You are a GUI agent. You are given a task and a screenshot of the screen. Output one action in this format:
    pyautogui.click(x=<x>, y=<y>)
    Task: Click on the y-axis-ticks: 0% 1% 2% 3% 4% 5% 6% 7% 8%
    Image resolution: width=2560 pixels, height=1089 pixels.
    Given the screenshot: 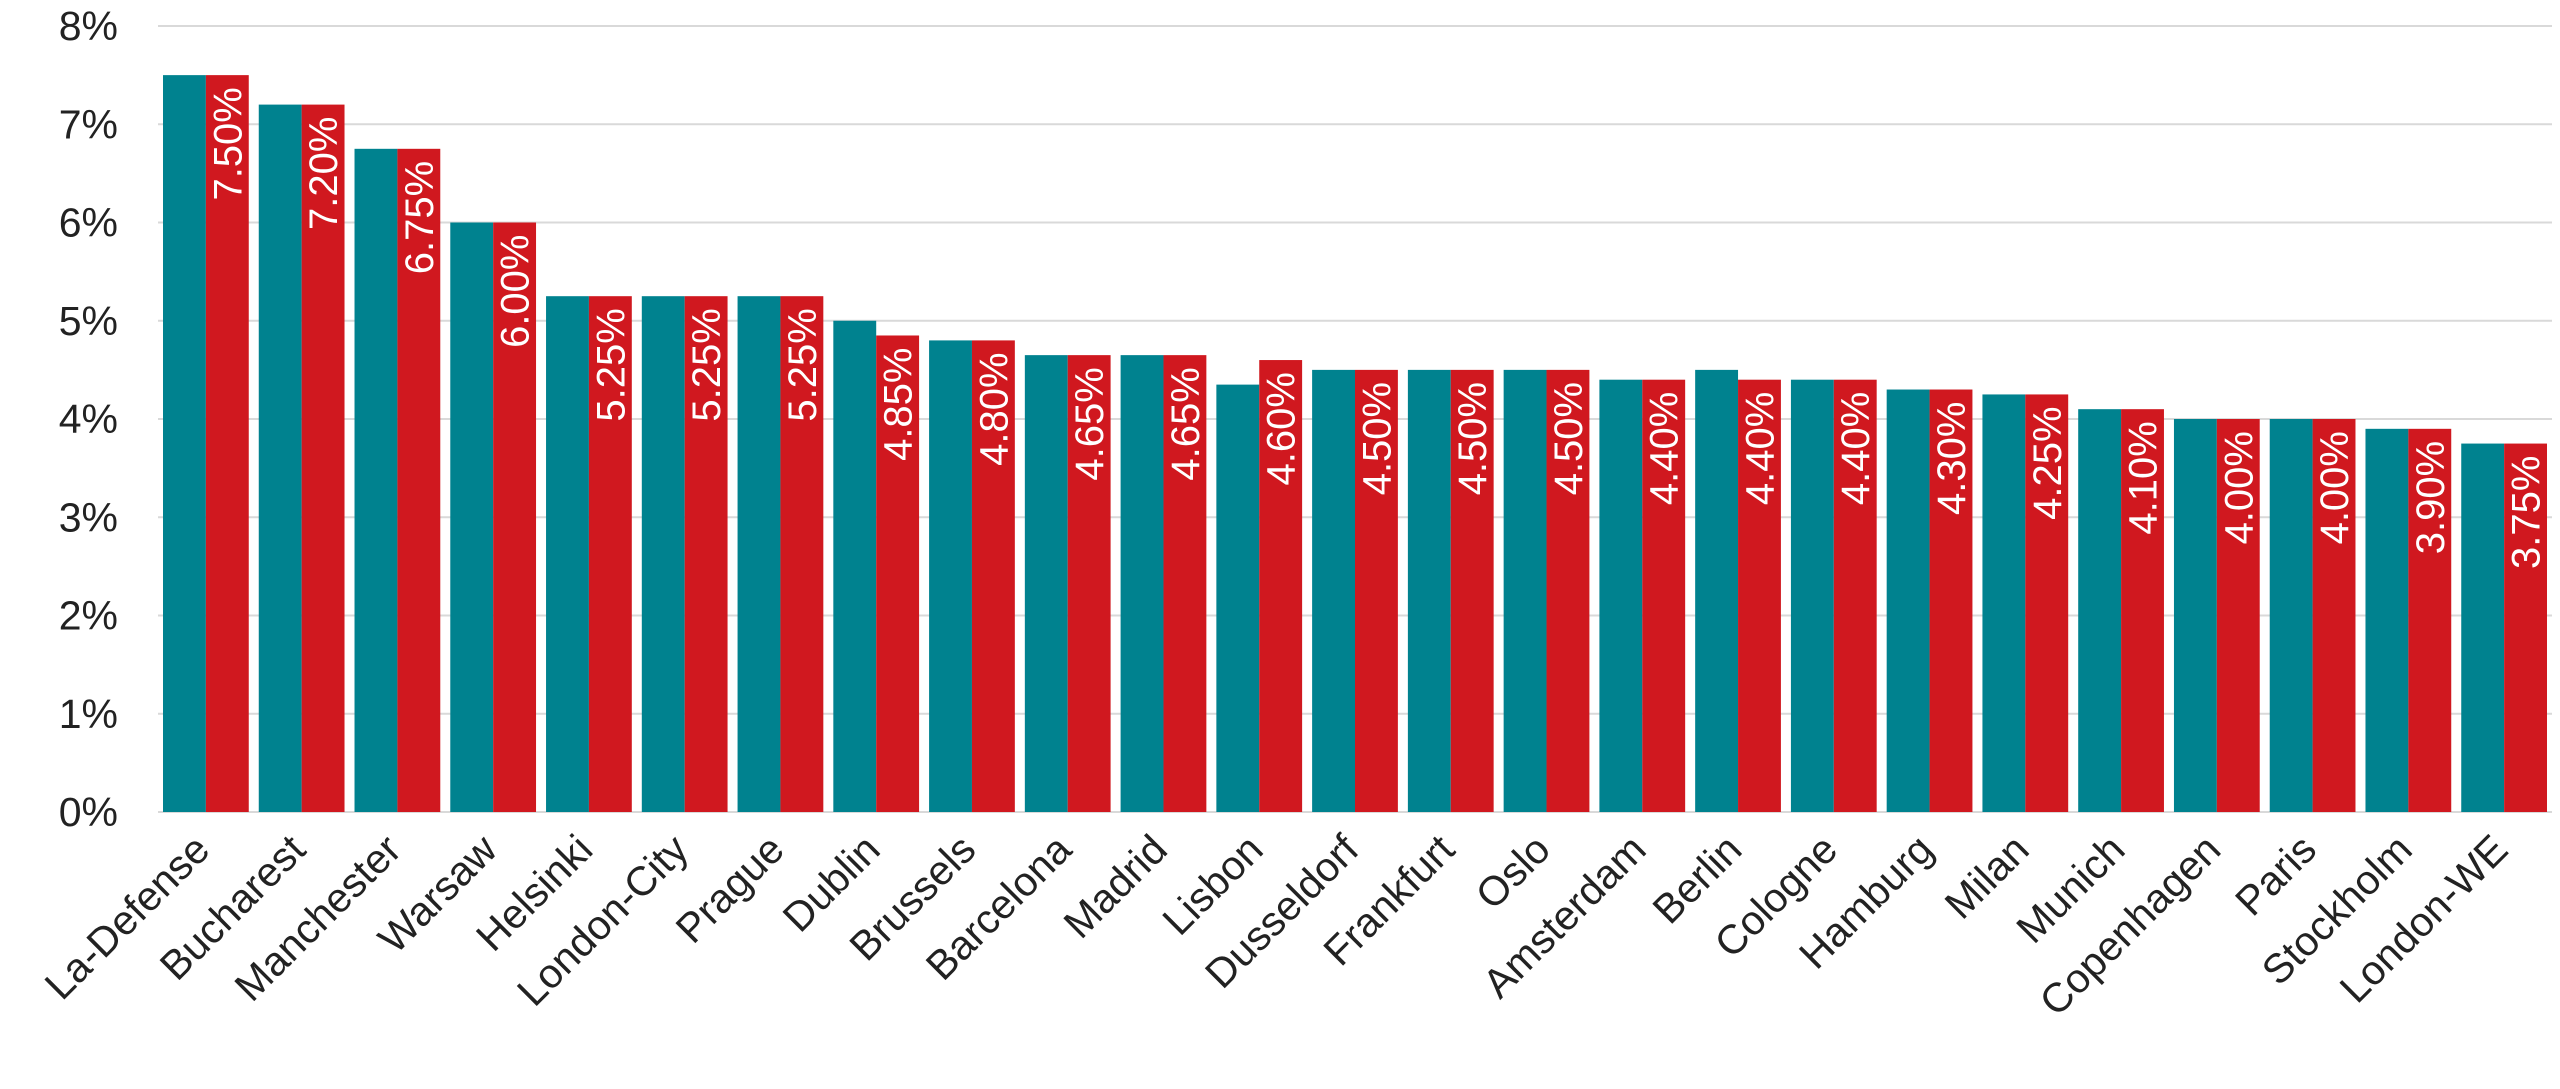 What is the action you would take?
    pyautogui.click(x=88, y=419)
    